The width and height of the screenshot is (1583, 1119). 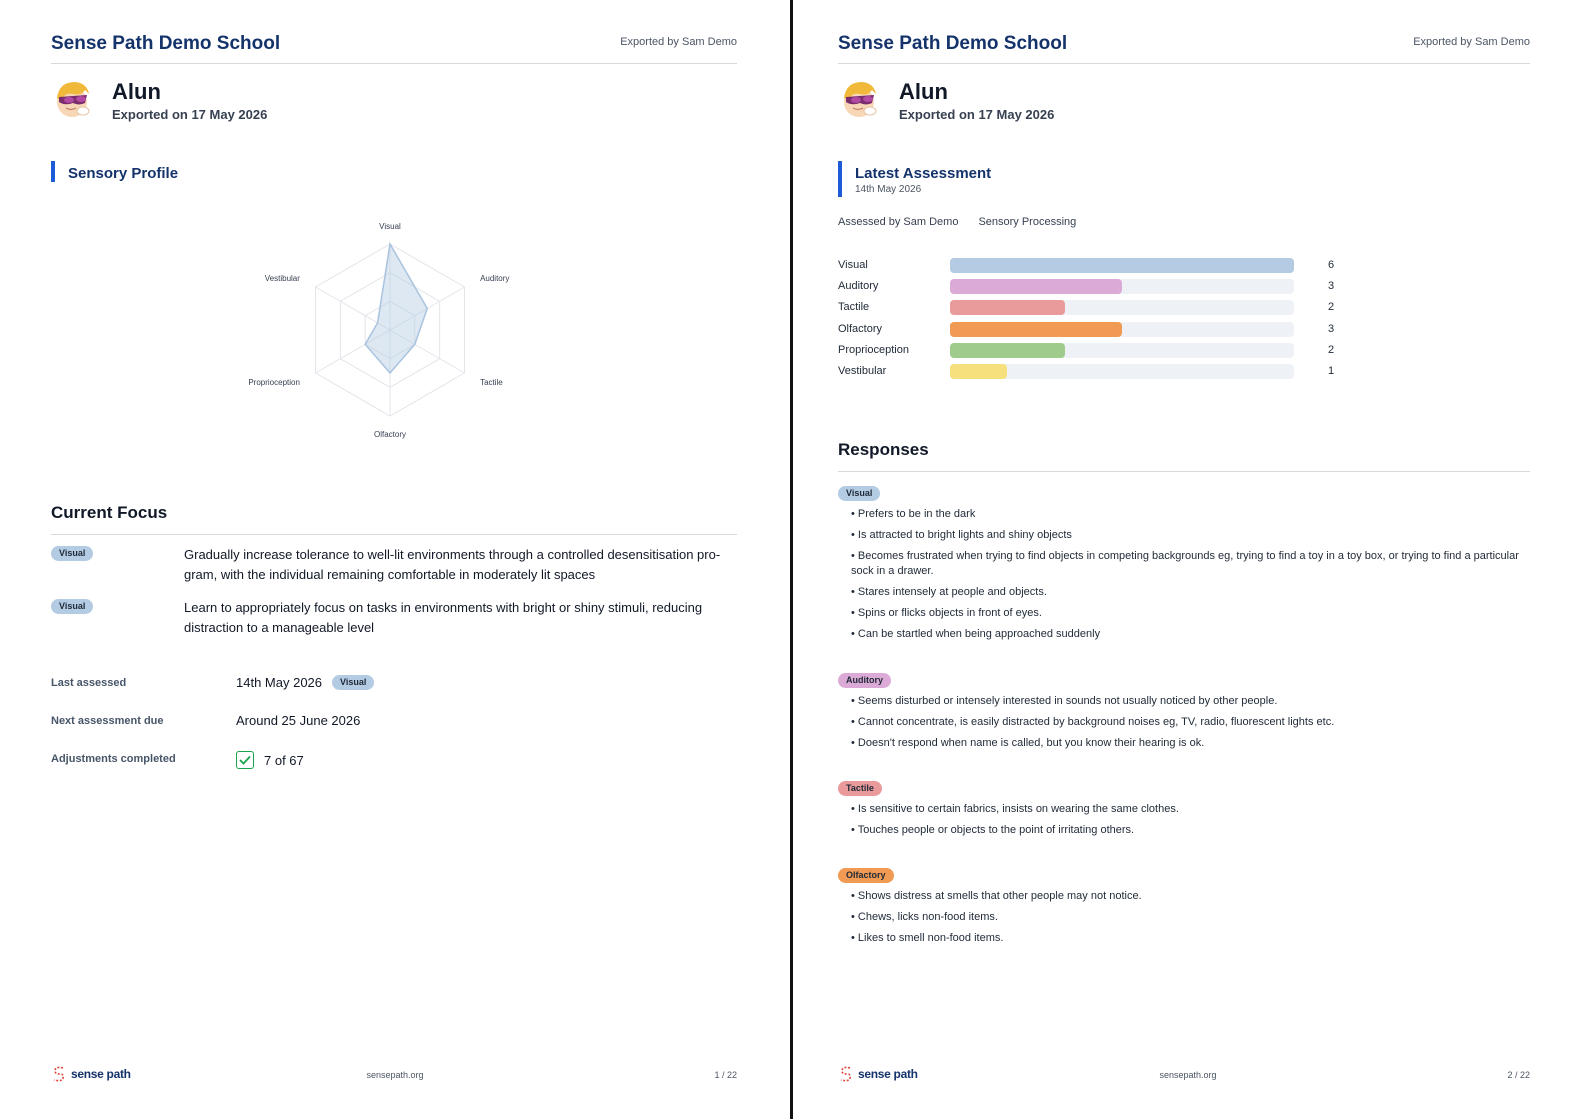 What do you see at coordinates (888, 189) in the screenshot?
I see `latest-assessment-date: 14th May 2026` at bounding box center [888, 189].